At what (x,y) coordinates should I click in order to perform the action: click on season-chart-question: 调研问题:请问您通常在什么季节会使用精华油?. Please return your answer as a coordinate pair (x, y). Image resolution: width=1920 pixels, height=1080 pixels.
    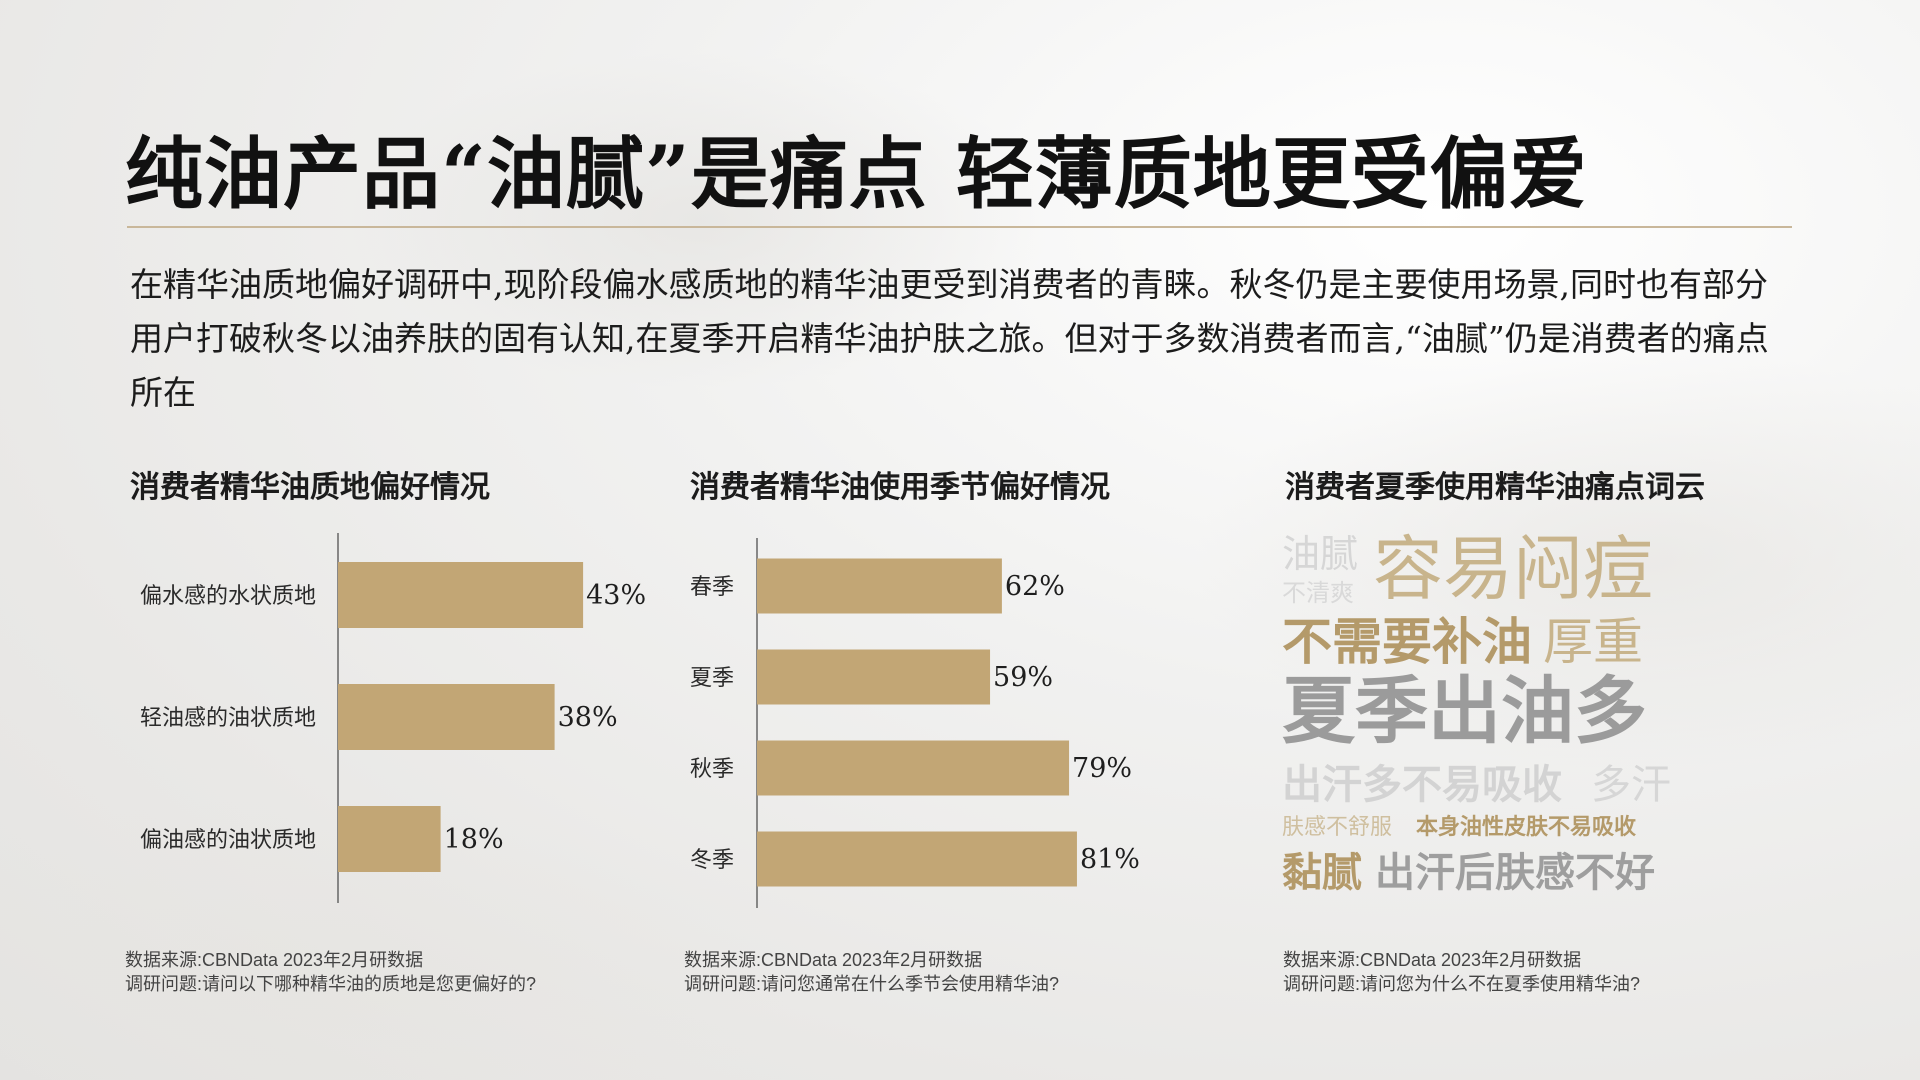
    Looking at the image, I should click on (872, 984).